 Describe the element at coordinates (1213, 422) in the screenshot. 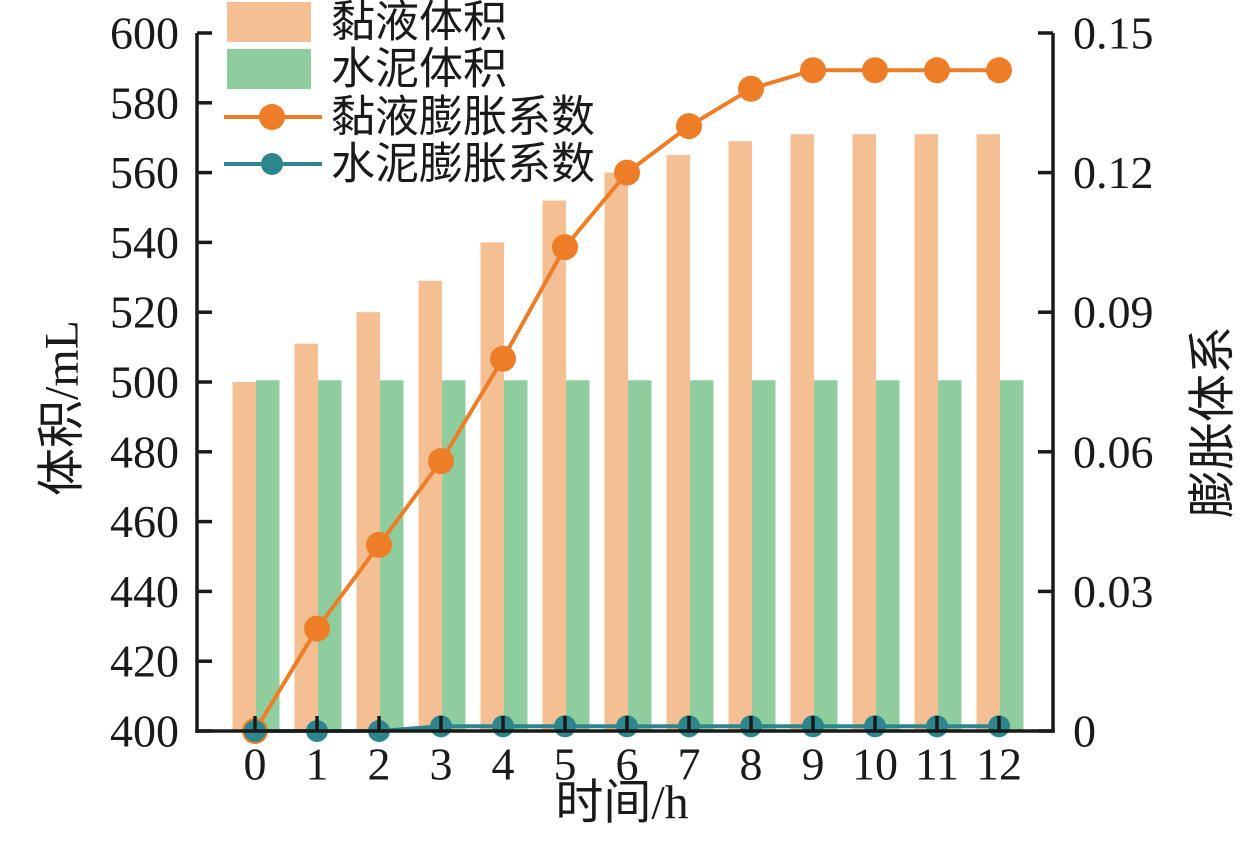

I see `y-axis-title-right: 膨胀体系` at that location.